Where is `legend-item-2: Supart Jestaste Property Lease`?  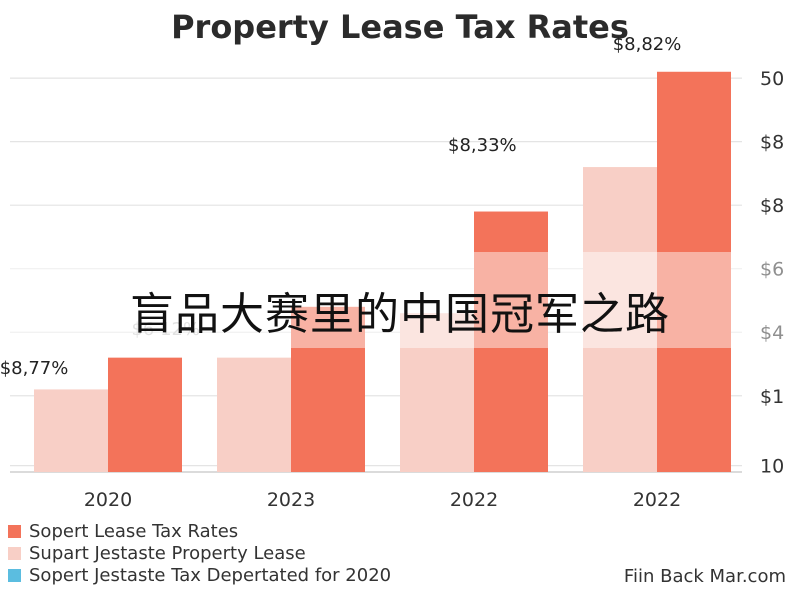
legend-item-2: Supart Jestaste Property Lease is located at coordinates (288, 553).